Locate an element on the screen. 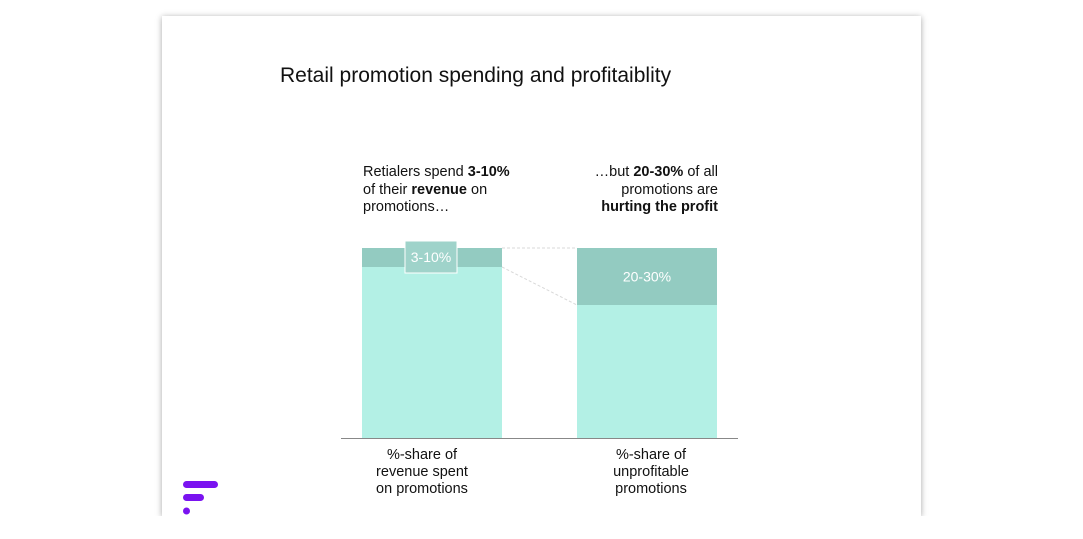 This screenshot has width=1083, height=539. x-tick-label-0-line-3: on promotions is located at coordinates (422, 489).